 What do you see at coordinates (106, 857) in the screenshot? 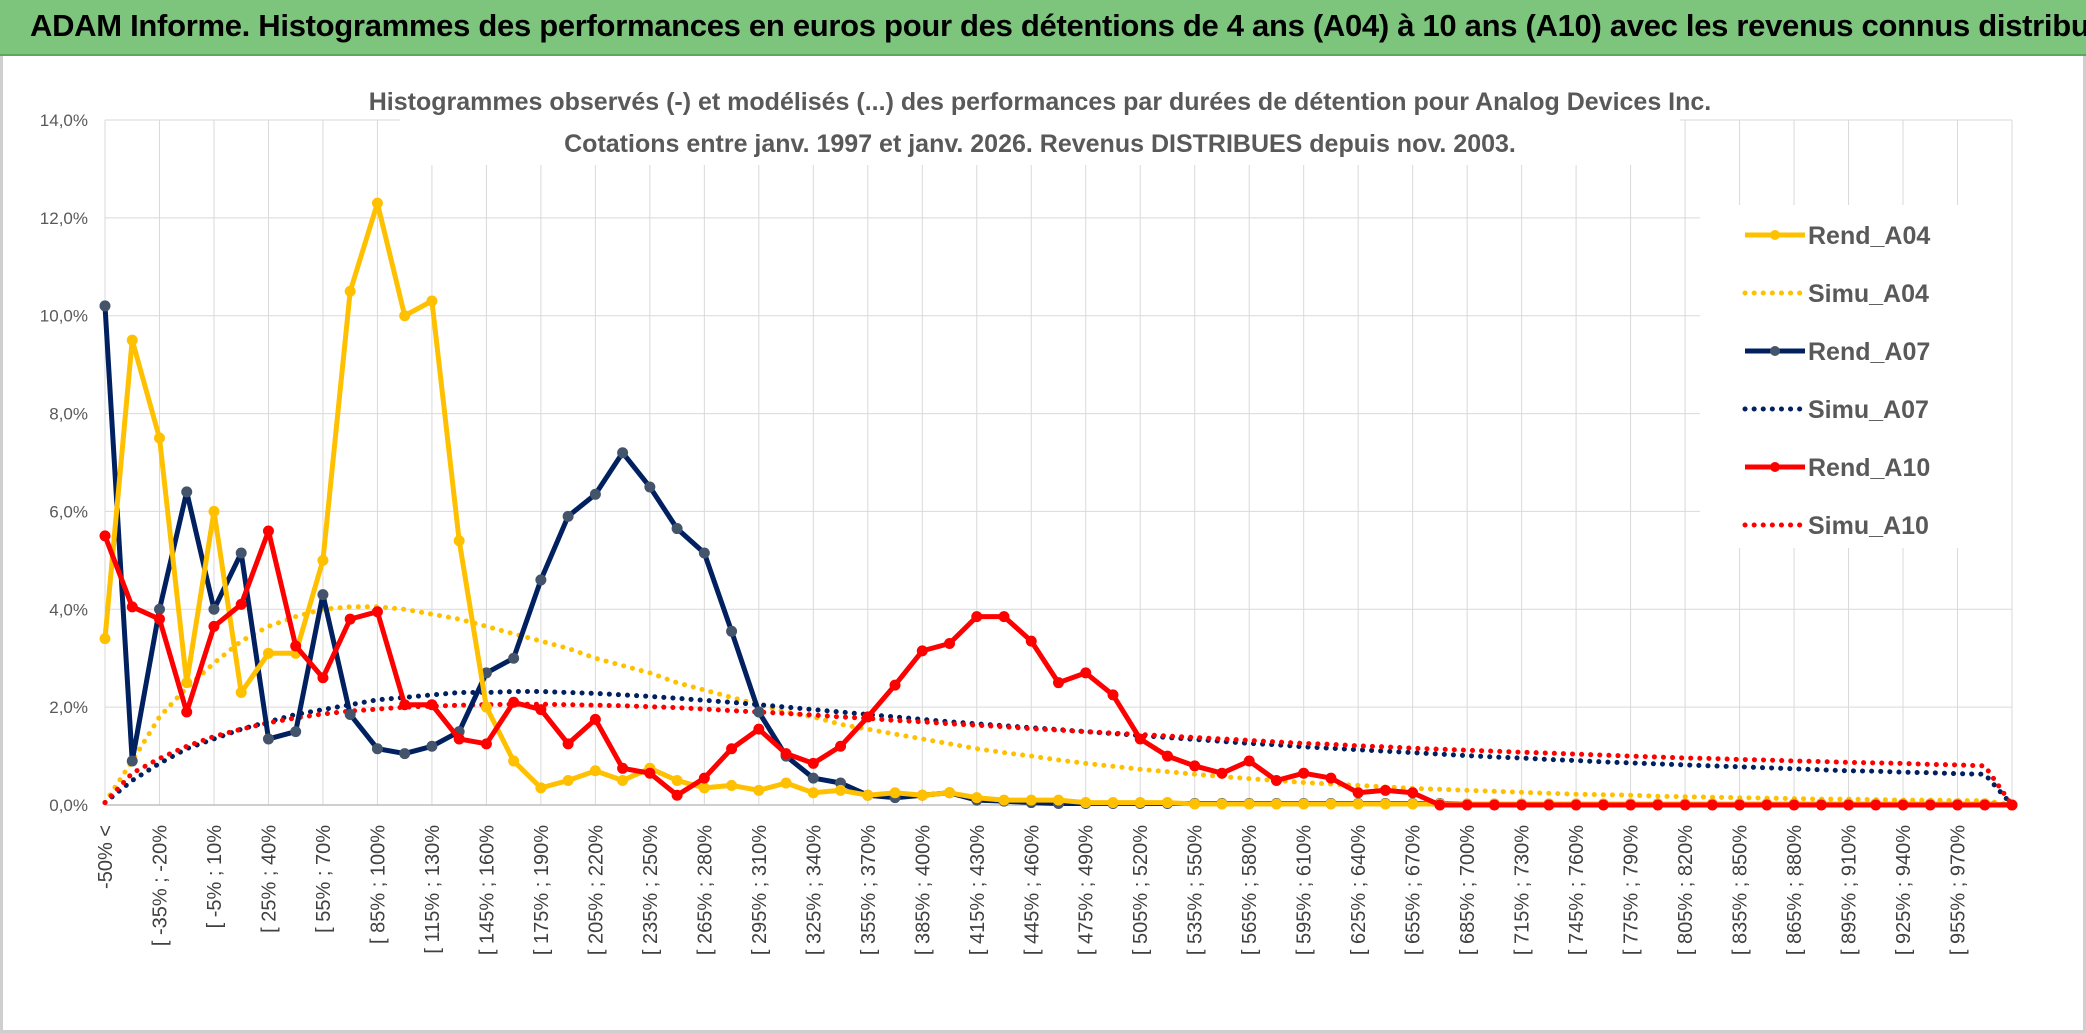
I see `x-tick-label: -50% <` at bounding box center [106, 857].